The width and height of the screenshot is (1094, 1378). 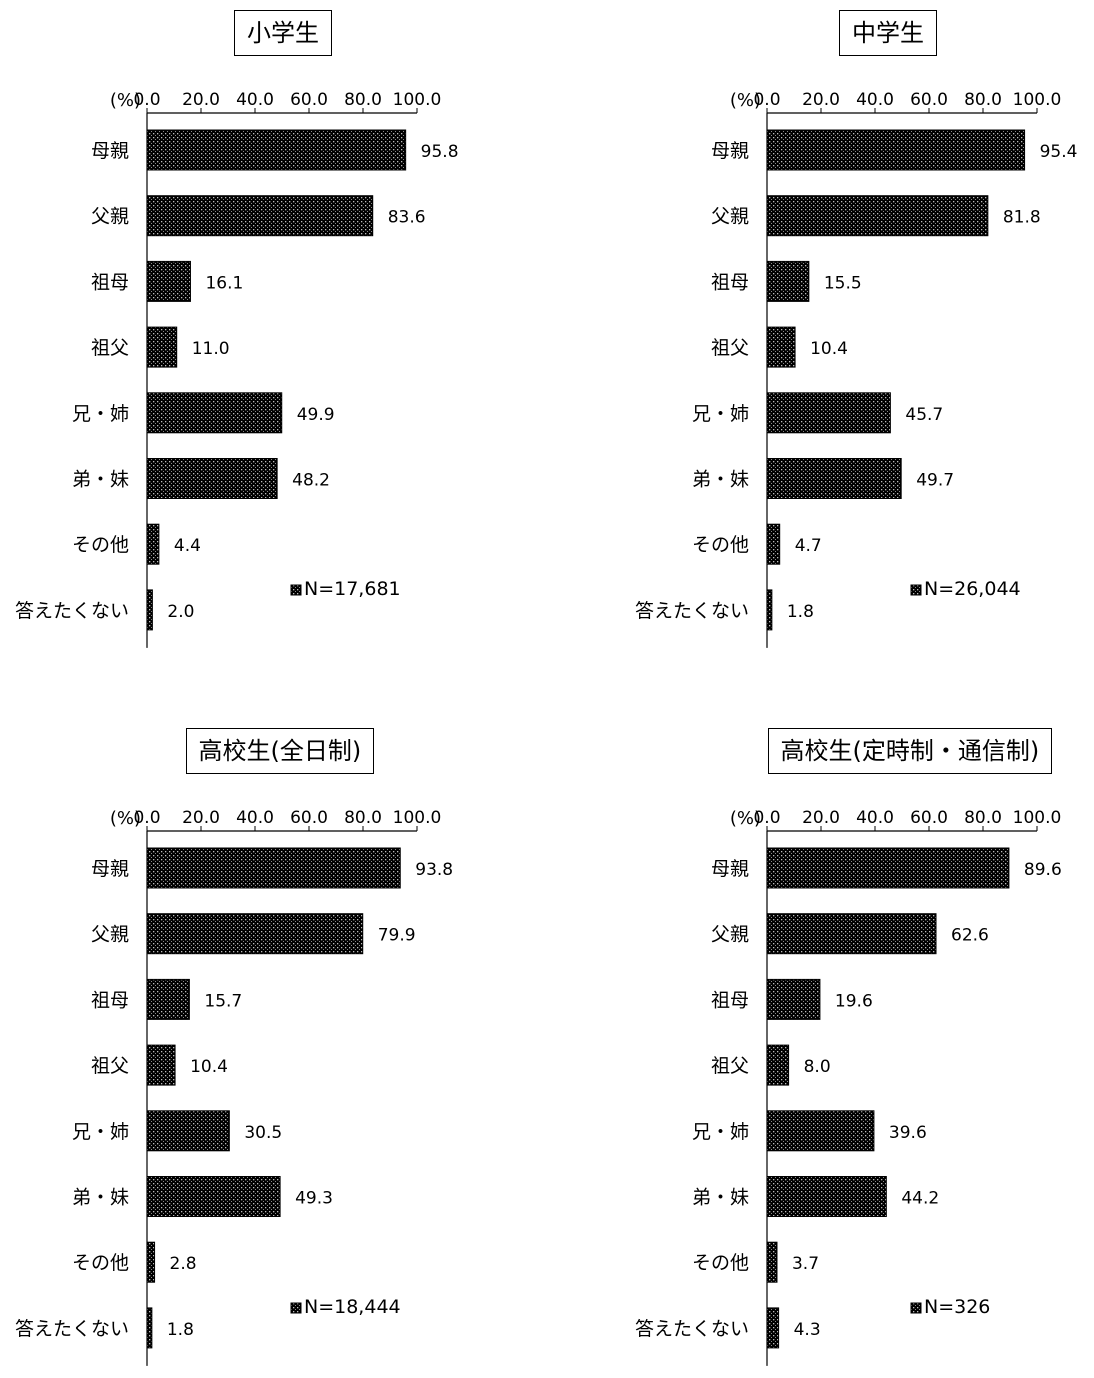 What do you see at coordinates (180, 612) in the screenshot?
I see `value-label: 2.0` at bounding box center [180, 612].